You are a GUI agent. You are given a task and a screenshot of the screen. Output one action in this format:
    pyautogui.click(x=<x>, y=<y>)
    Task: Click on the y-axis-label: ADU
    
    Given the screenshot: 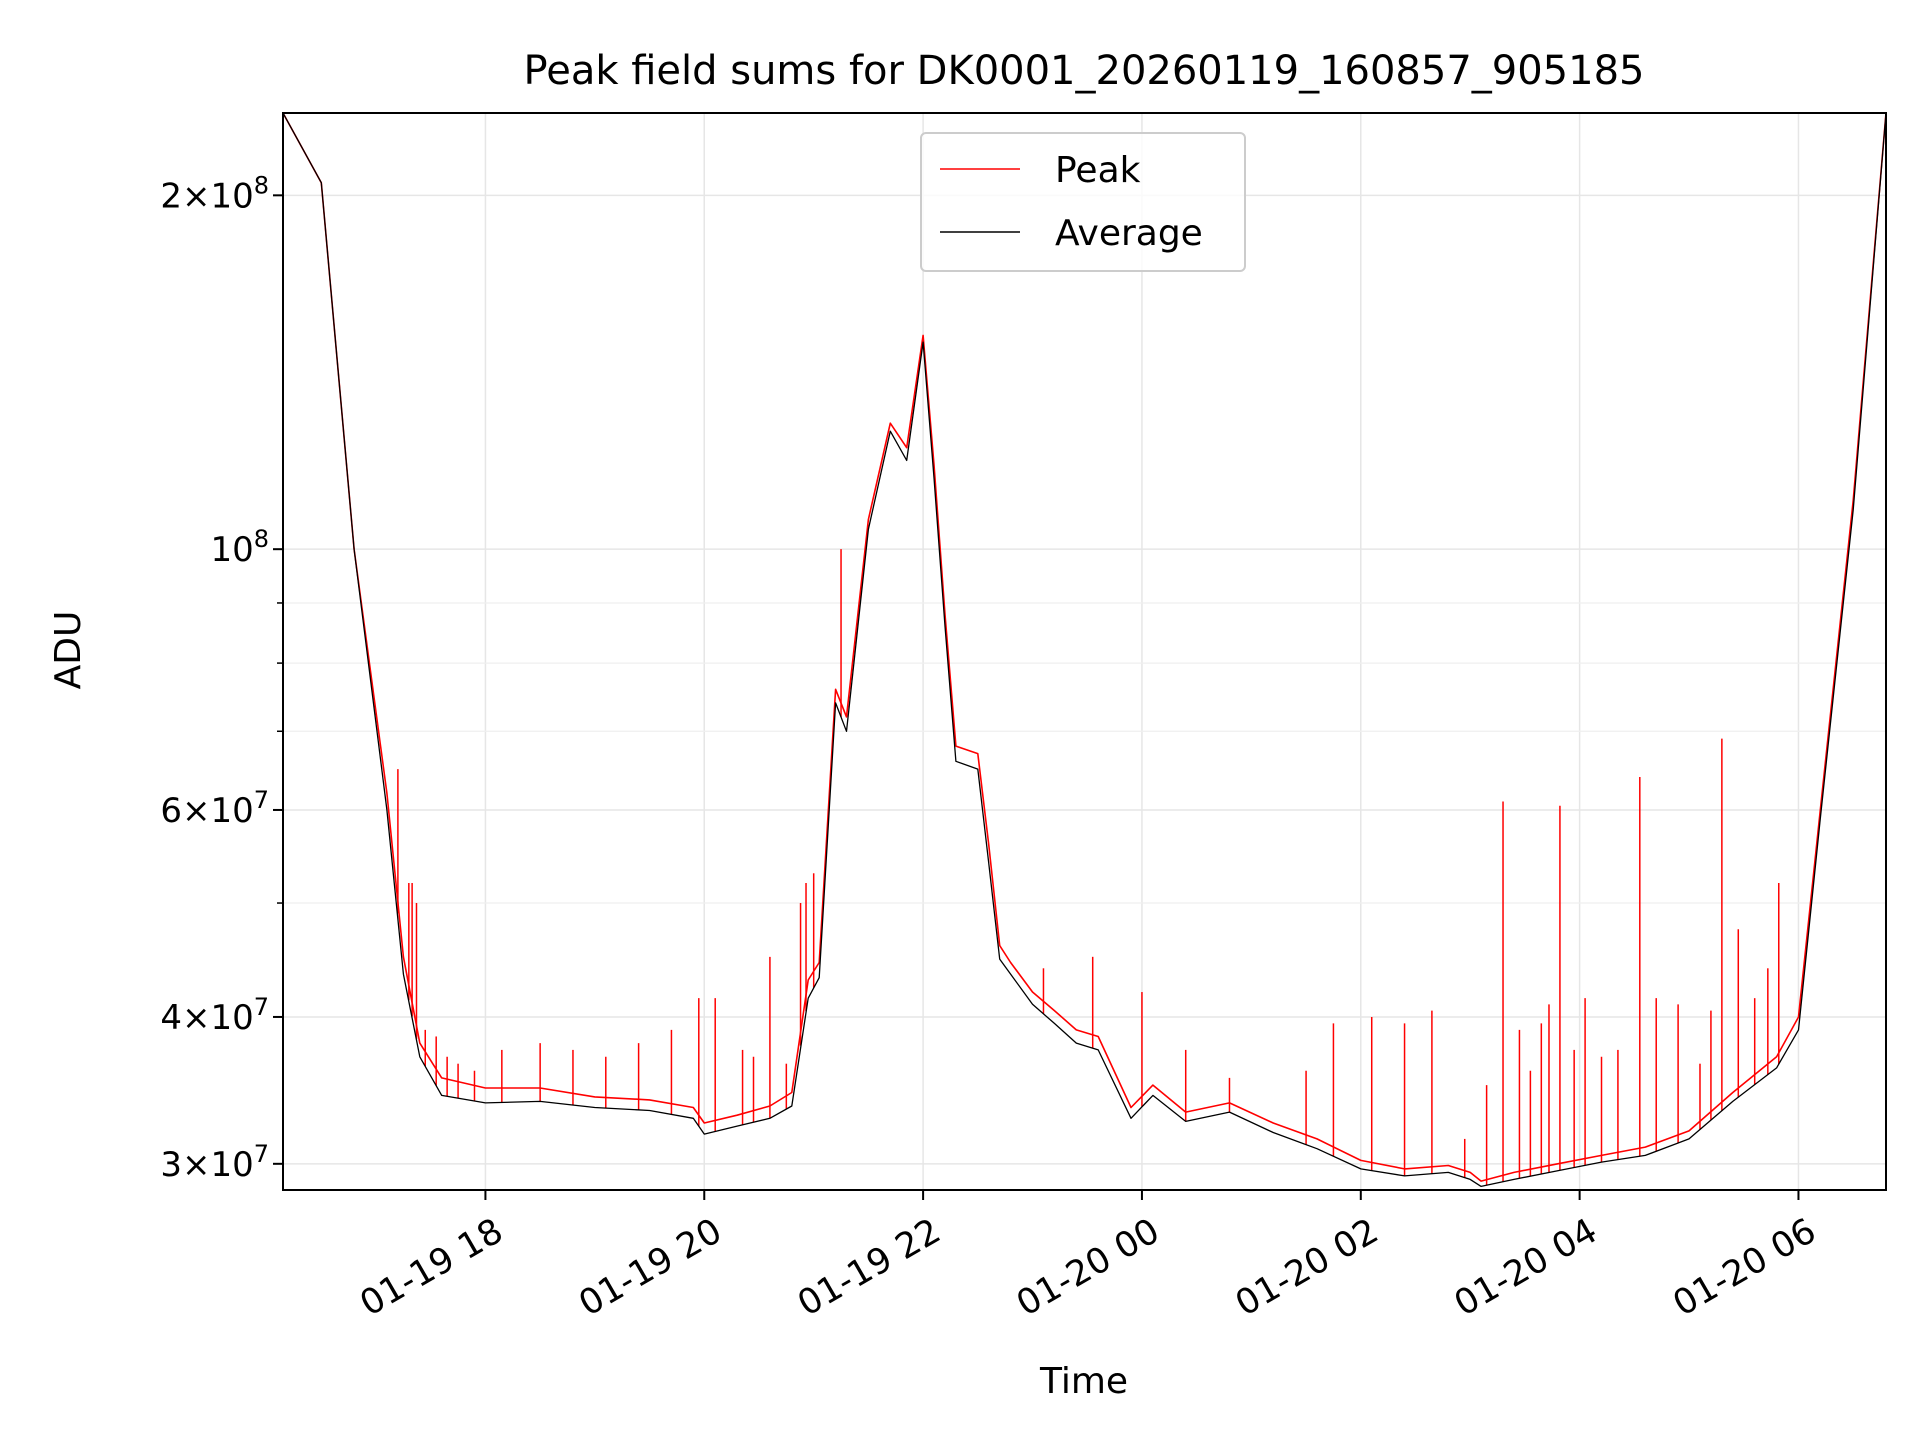 What is the action you would take?
    pyautogui.click(x=68, y=650)
    